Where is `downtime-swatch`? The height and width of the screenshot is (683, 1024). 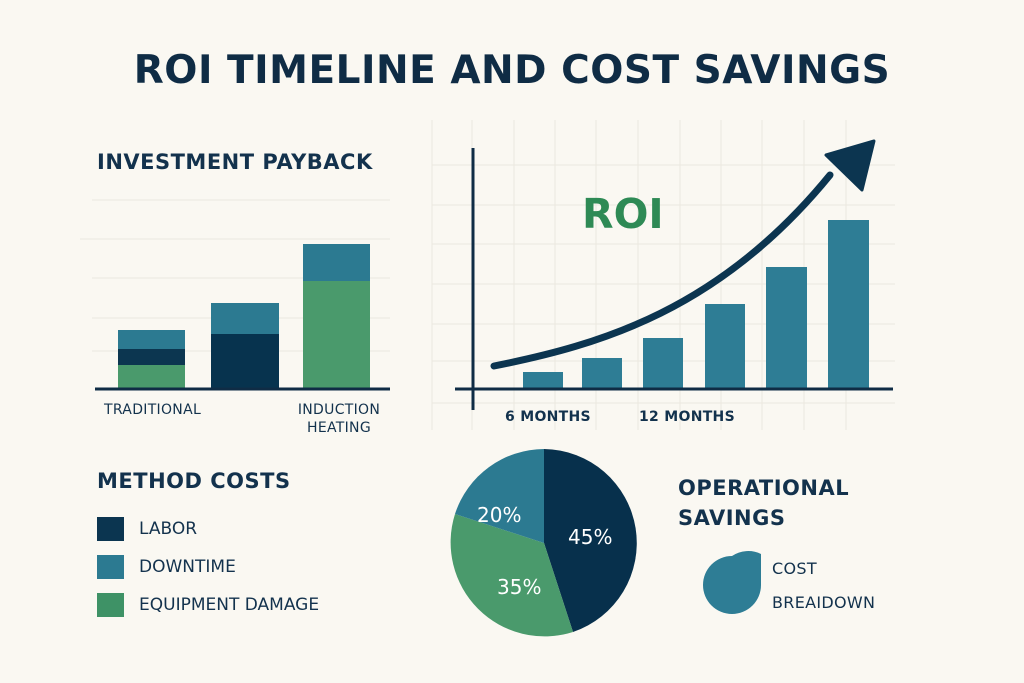 downtime-swatch is located at coordinates (110, 567).